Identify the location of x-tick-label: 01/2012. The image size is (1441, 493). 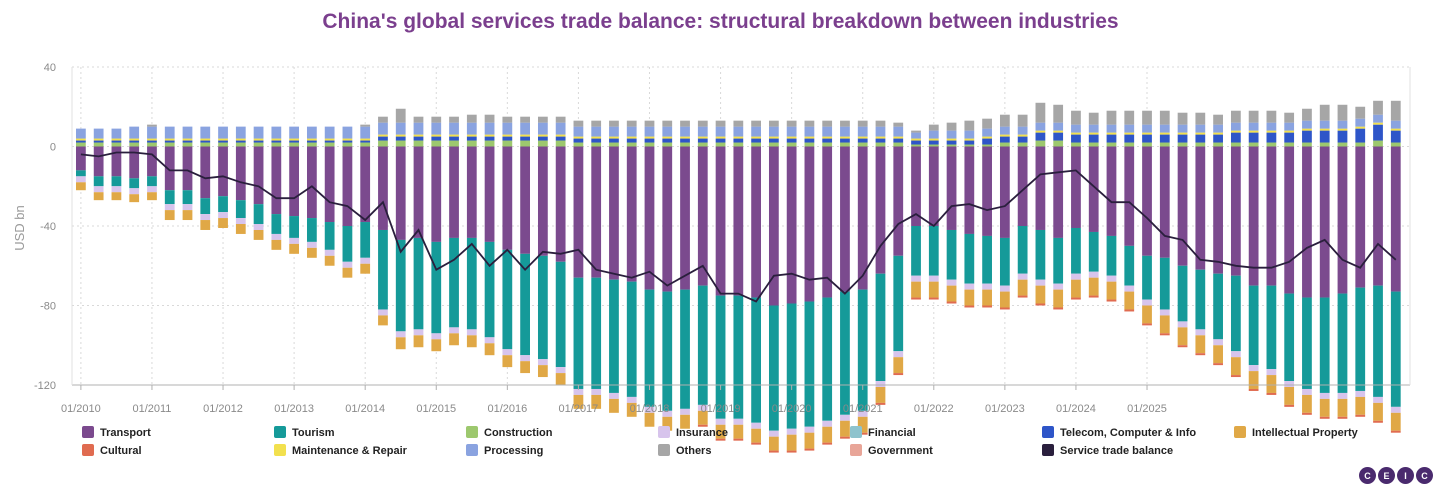
(223, 409).